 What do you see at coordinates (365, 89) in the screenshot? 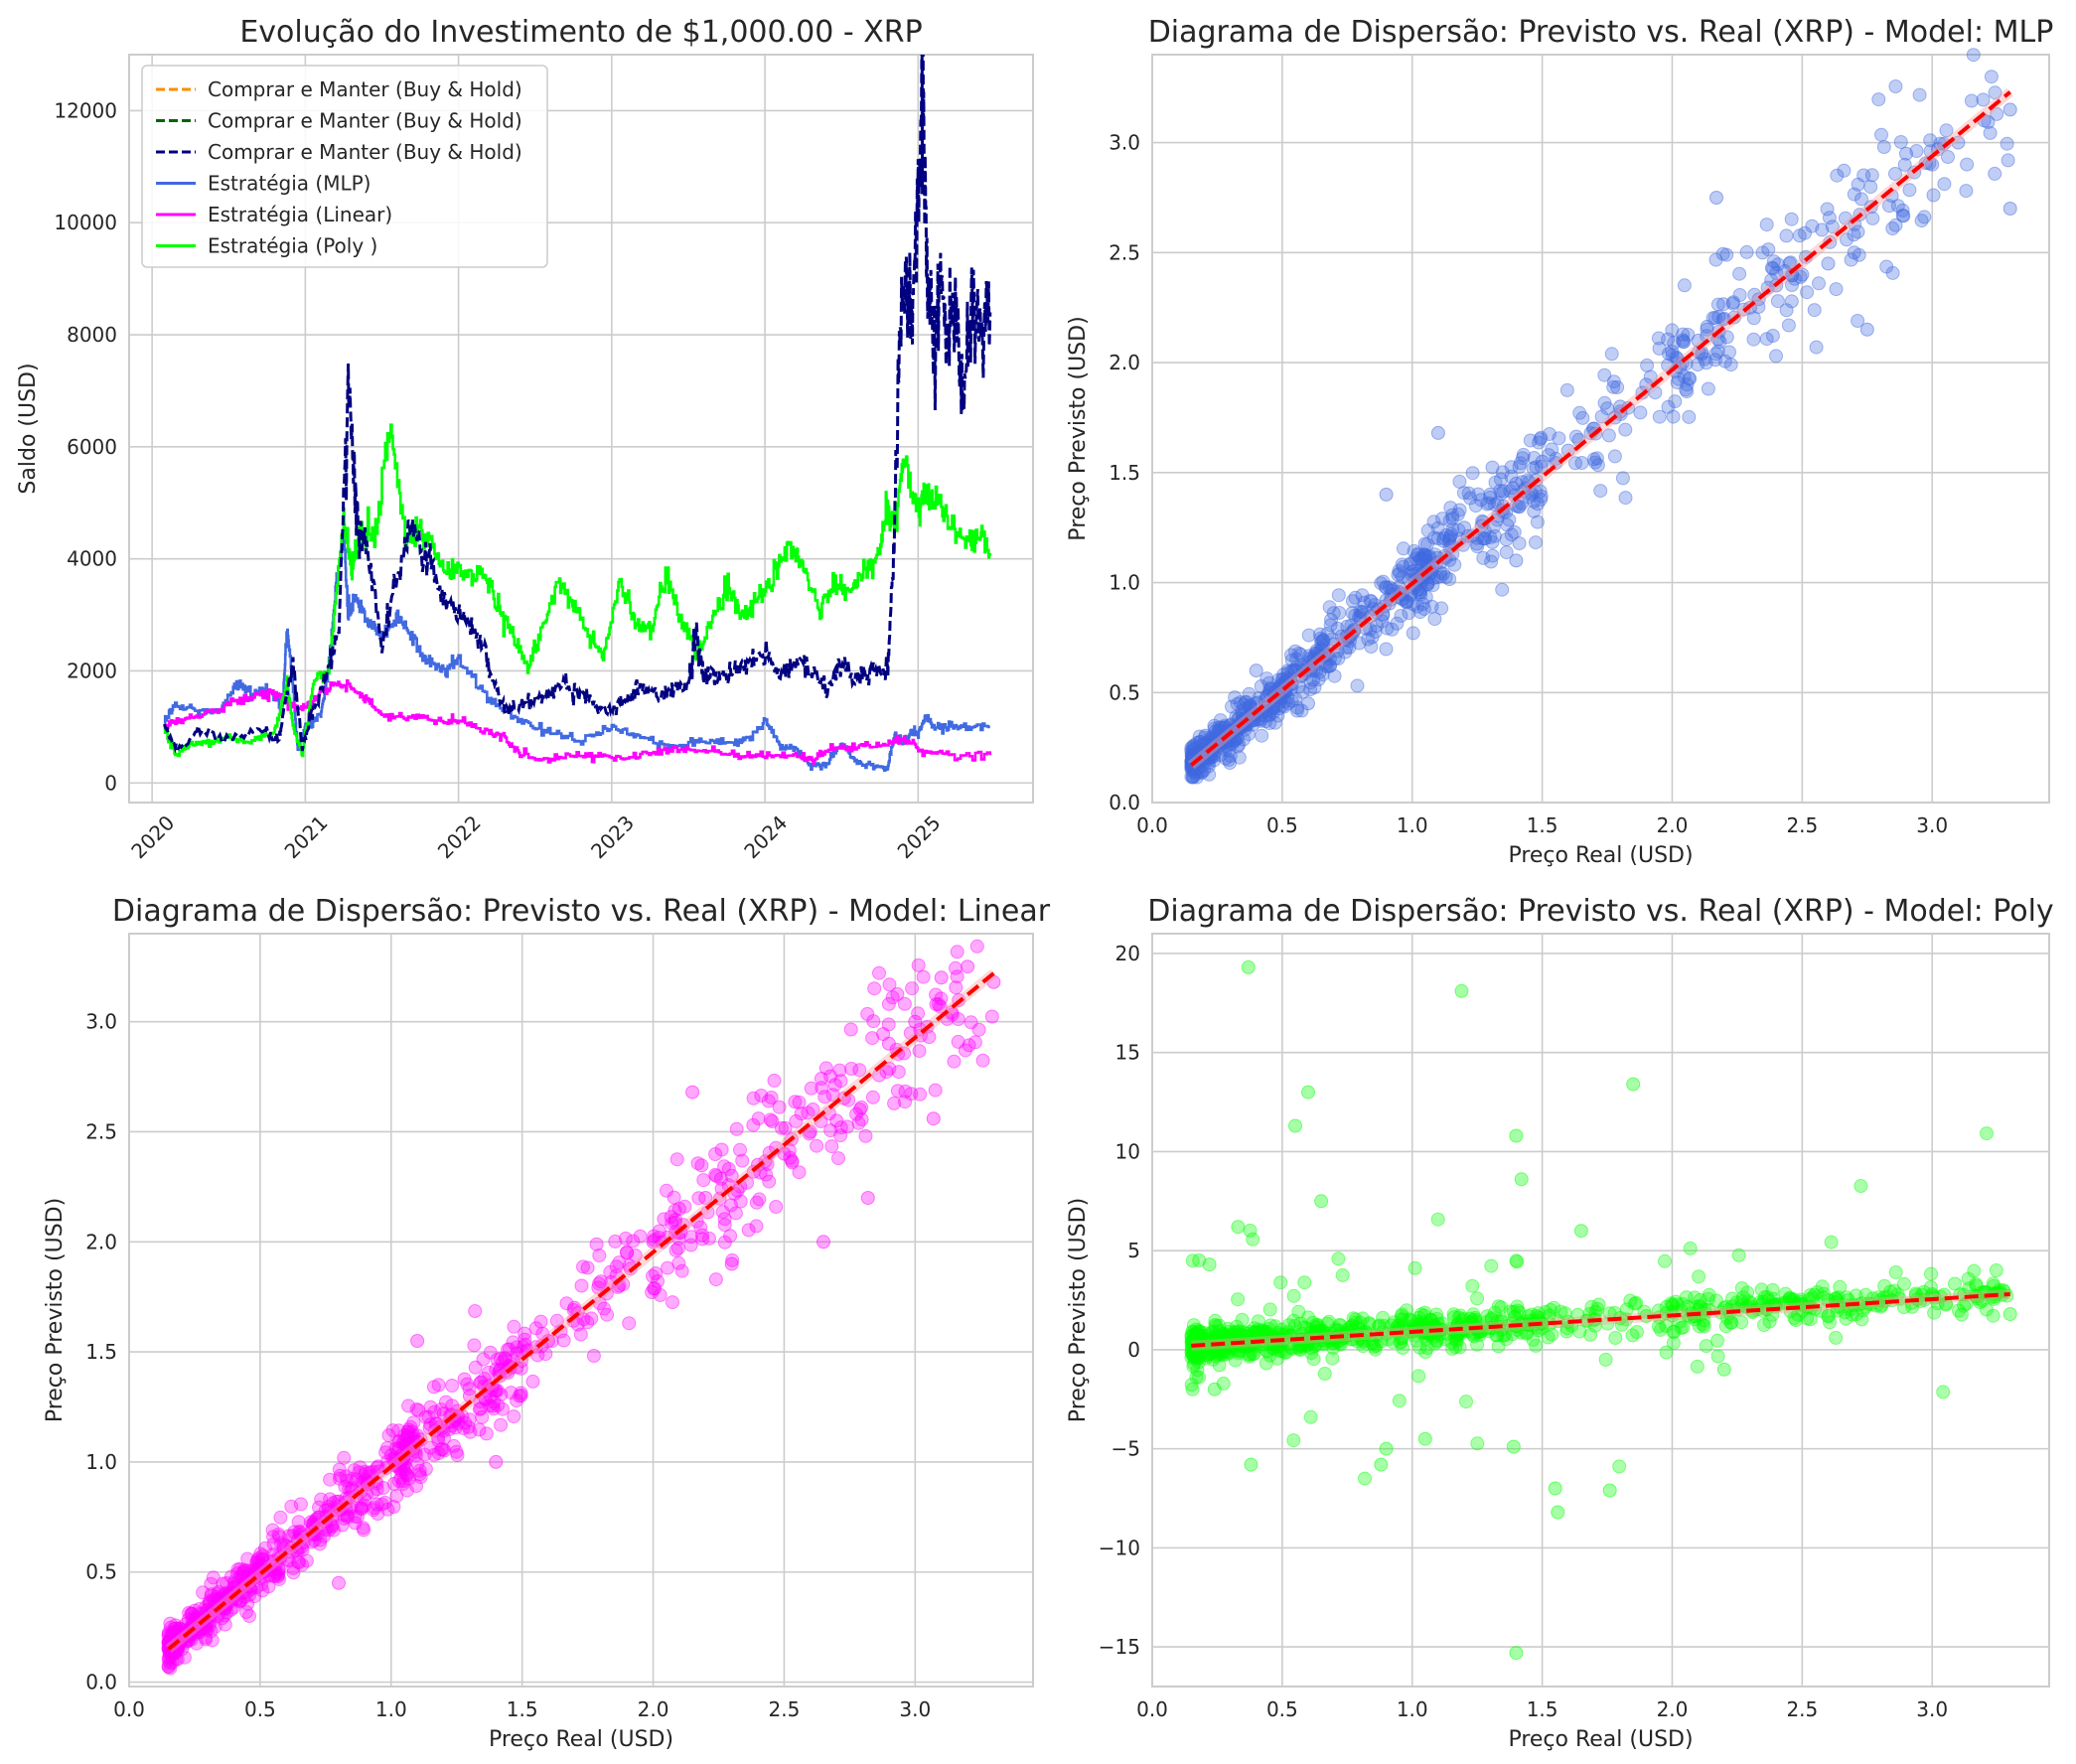
I see `legend-label: Comprar e Manter (Buy & Hold)` at bounding box center [365, 89].